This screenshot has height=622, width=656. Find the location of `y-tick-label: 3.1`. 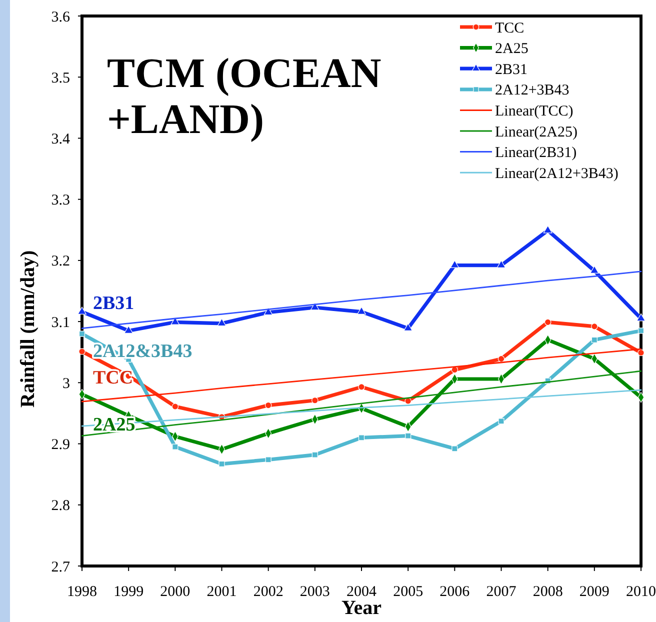

y-tick-label: 3.1 is located at coordinates (60, 322).